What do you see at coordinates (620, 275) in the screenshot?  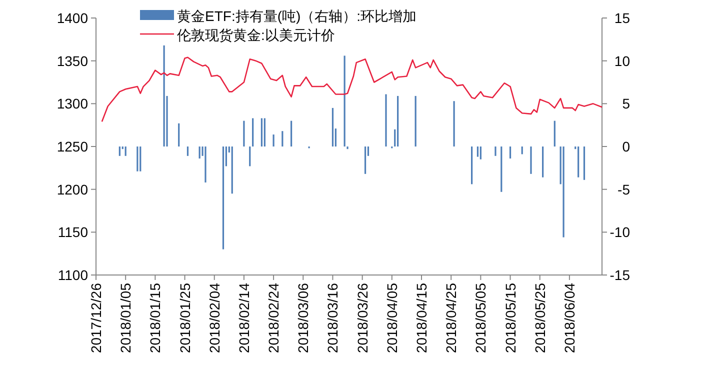 I see `y2-tick-label: -15` at bounding box center [620, 275].